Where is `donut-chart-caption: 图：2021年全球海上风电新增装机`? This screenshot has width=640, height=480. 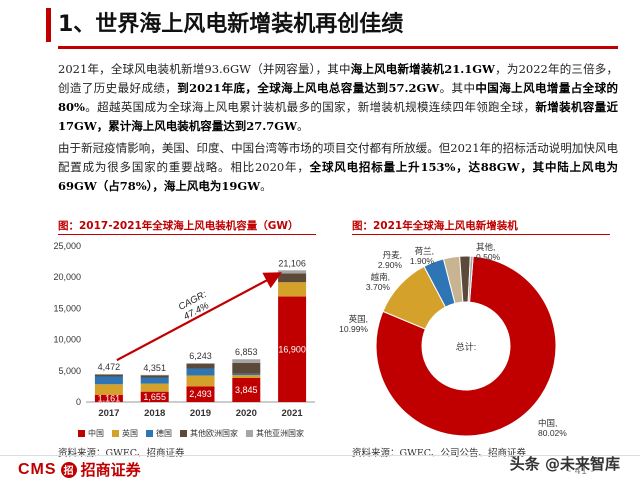 donut-chart-caption: 图：2021年全球海上风电新增装机 is located at coordinates (435, 226).